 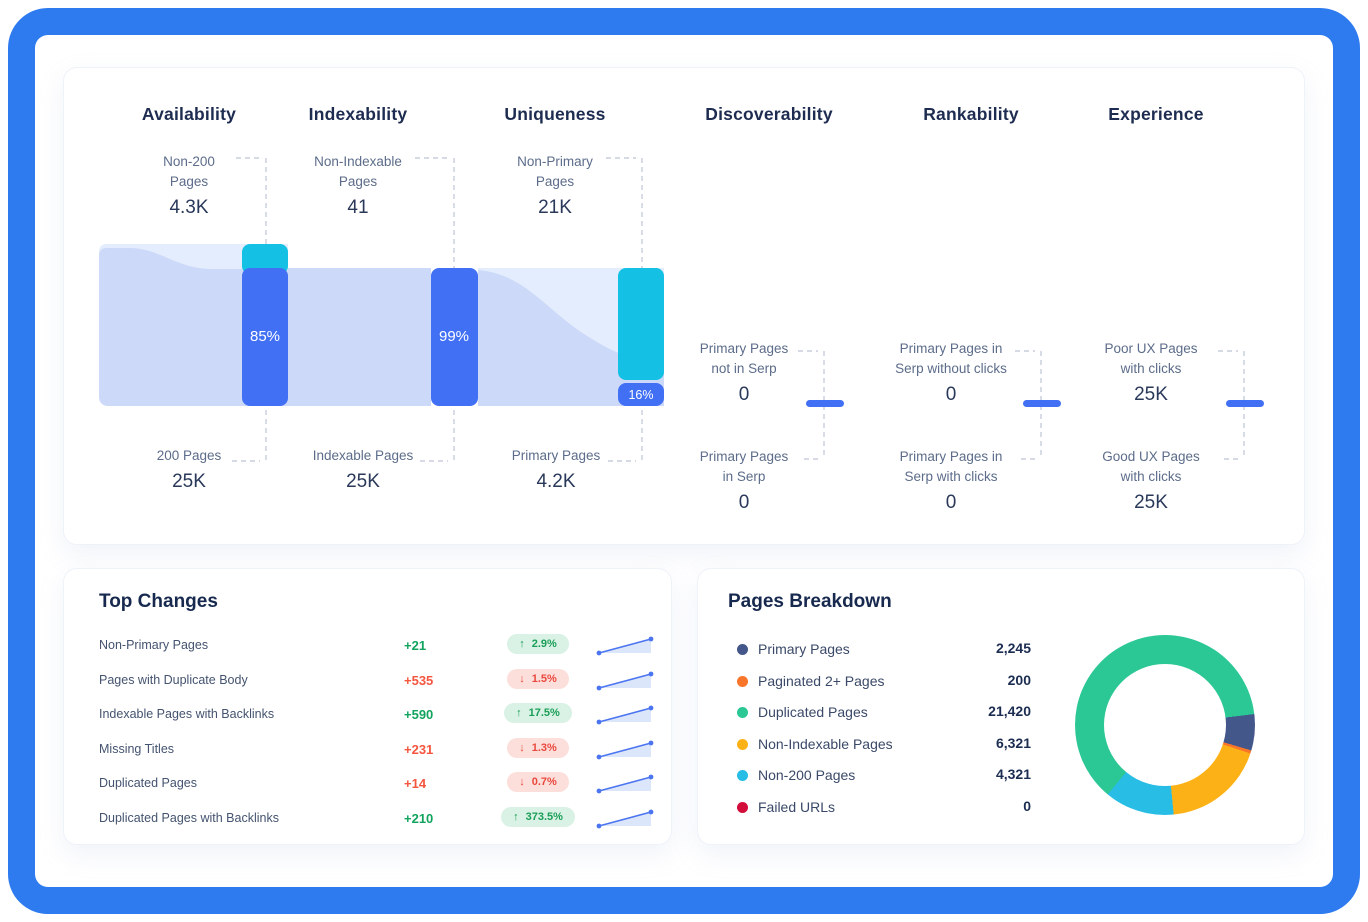 What do you see at coordinates (189, 817) in the screenshot?
I see `row-label: Duplicated Pages with Backlinks` at bounding box center [189, 817].